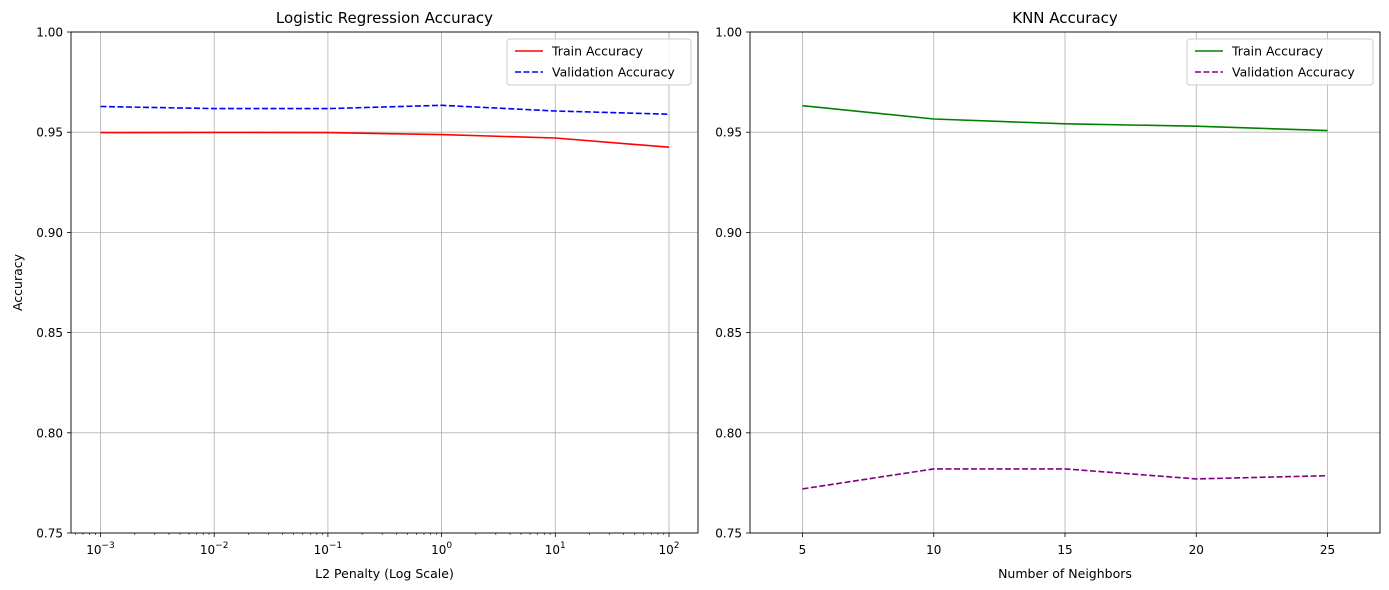 The width and height of the screenshot is (1389, 590). Describe the element at coordinates (555, 549) in the screenshot. I see `x-tick-label: 10¹` at that location.